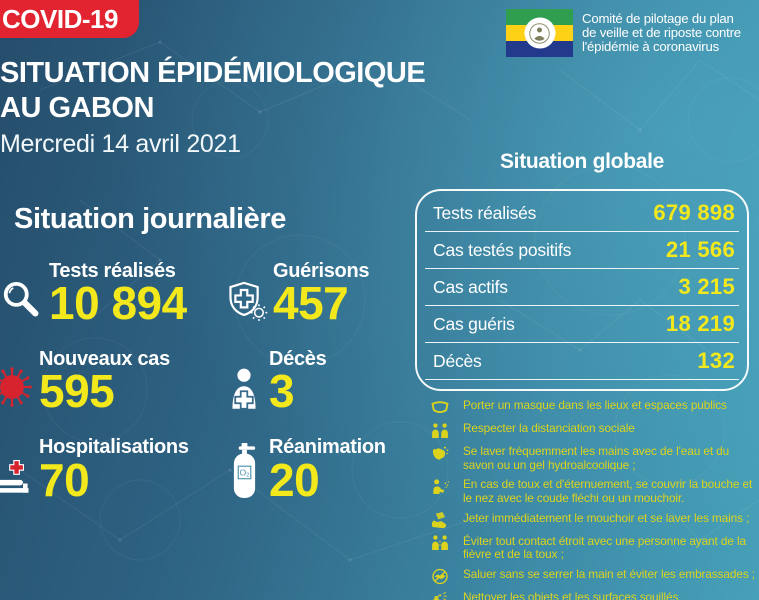 The height and width of the screenshot is (600, 759). I want to click on row-value: 132, so click(716, 360).